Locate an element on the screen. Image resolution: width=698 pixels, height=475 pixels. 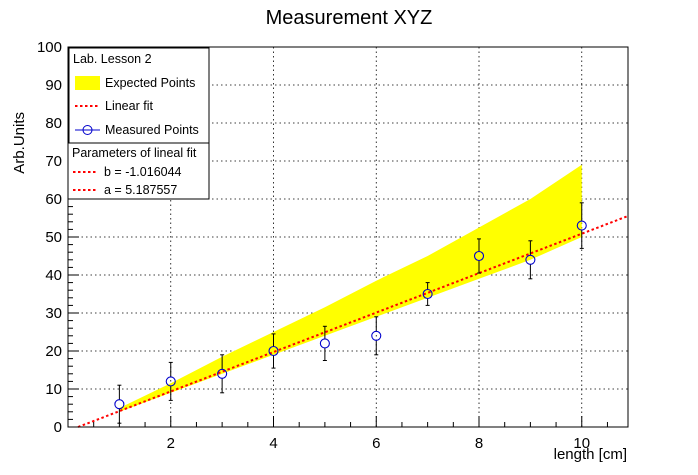
y-axis-title: Arb.Units is located at coordinates (19, 143).